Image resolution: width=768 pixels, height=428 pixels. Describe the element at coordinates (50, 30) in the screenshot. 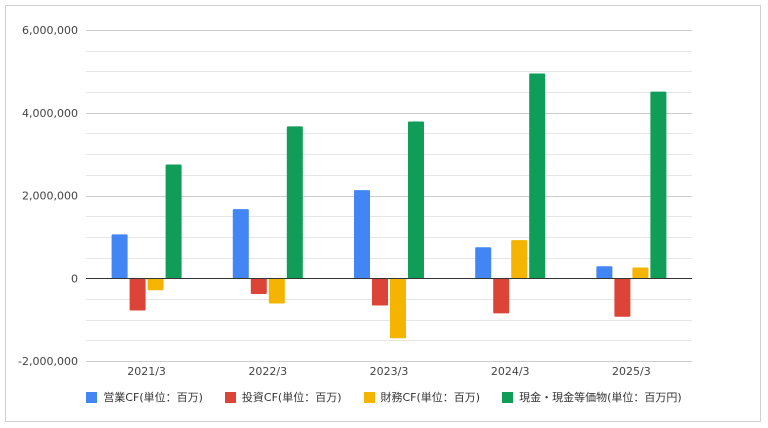

I see `y-tick-label: 6,000,000` at that location.